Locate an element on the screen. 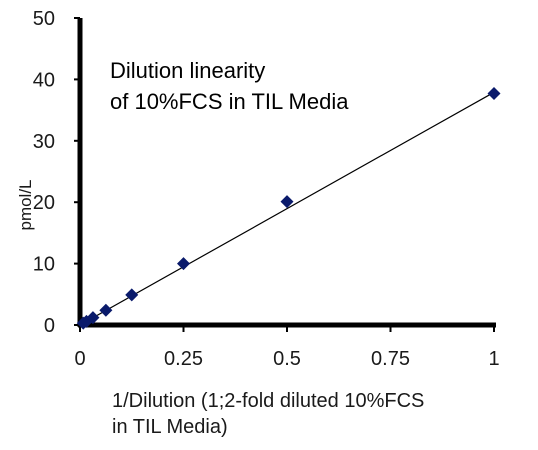 This screenshot has width=538, height=450. chart-annotation: Dilution linearity of 10%FCS in TIL Media is located at coordinates (229, 86).